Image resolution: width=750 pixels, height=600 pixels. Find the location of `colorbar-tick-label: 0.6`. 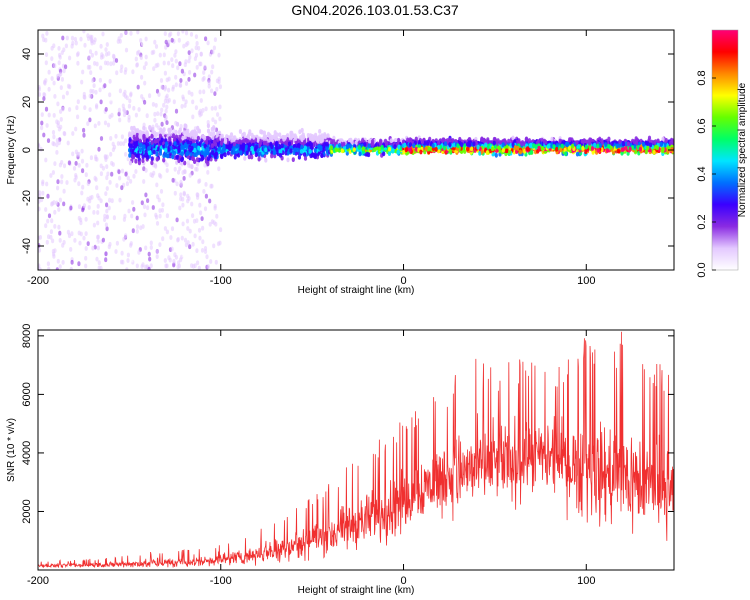

colorbar-tick-label: 0.6 is located at coordinates (702, 125).